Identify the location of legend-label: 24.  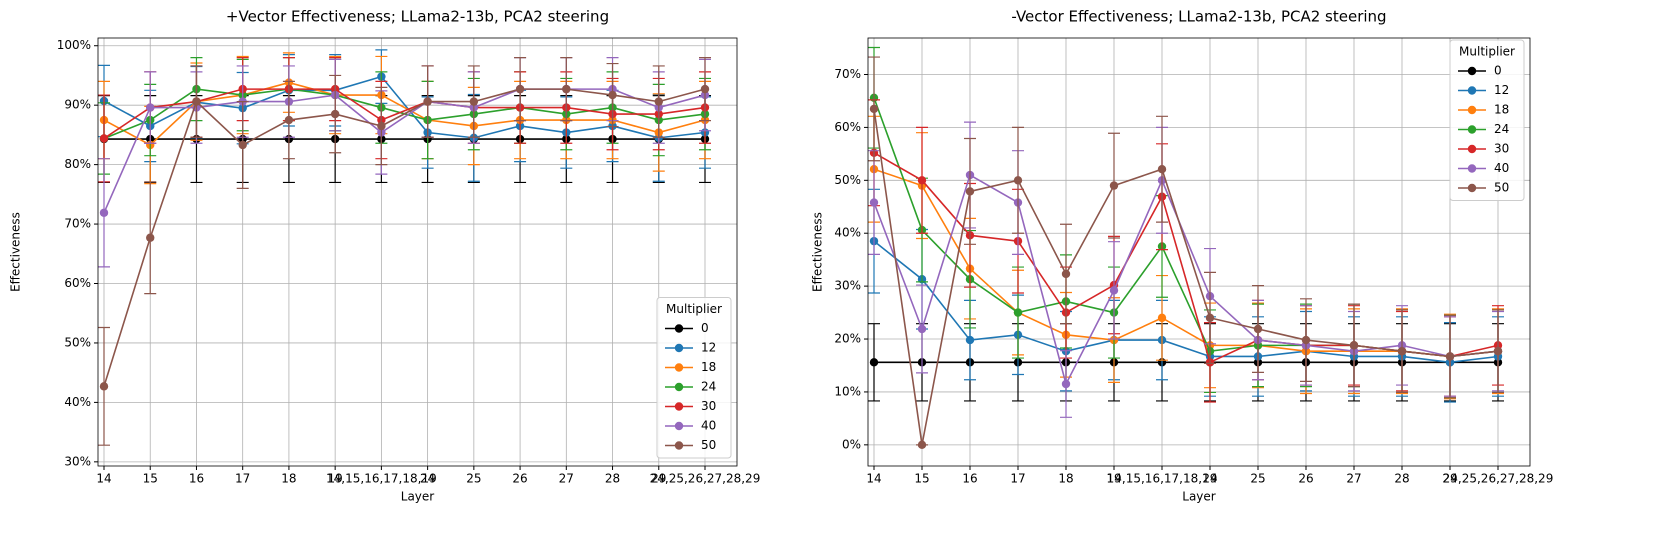
(1501, 129).